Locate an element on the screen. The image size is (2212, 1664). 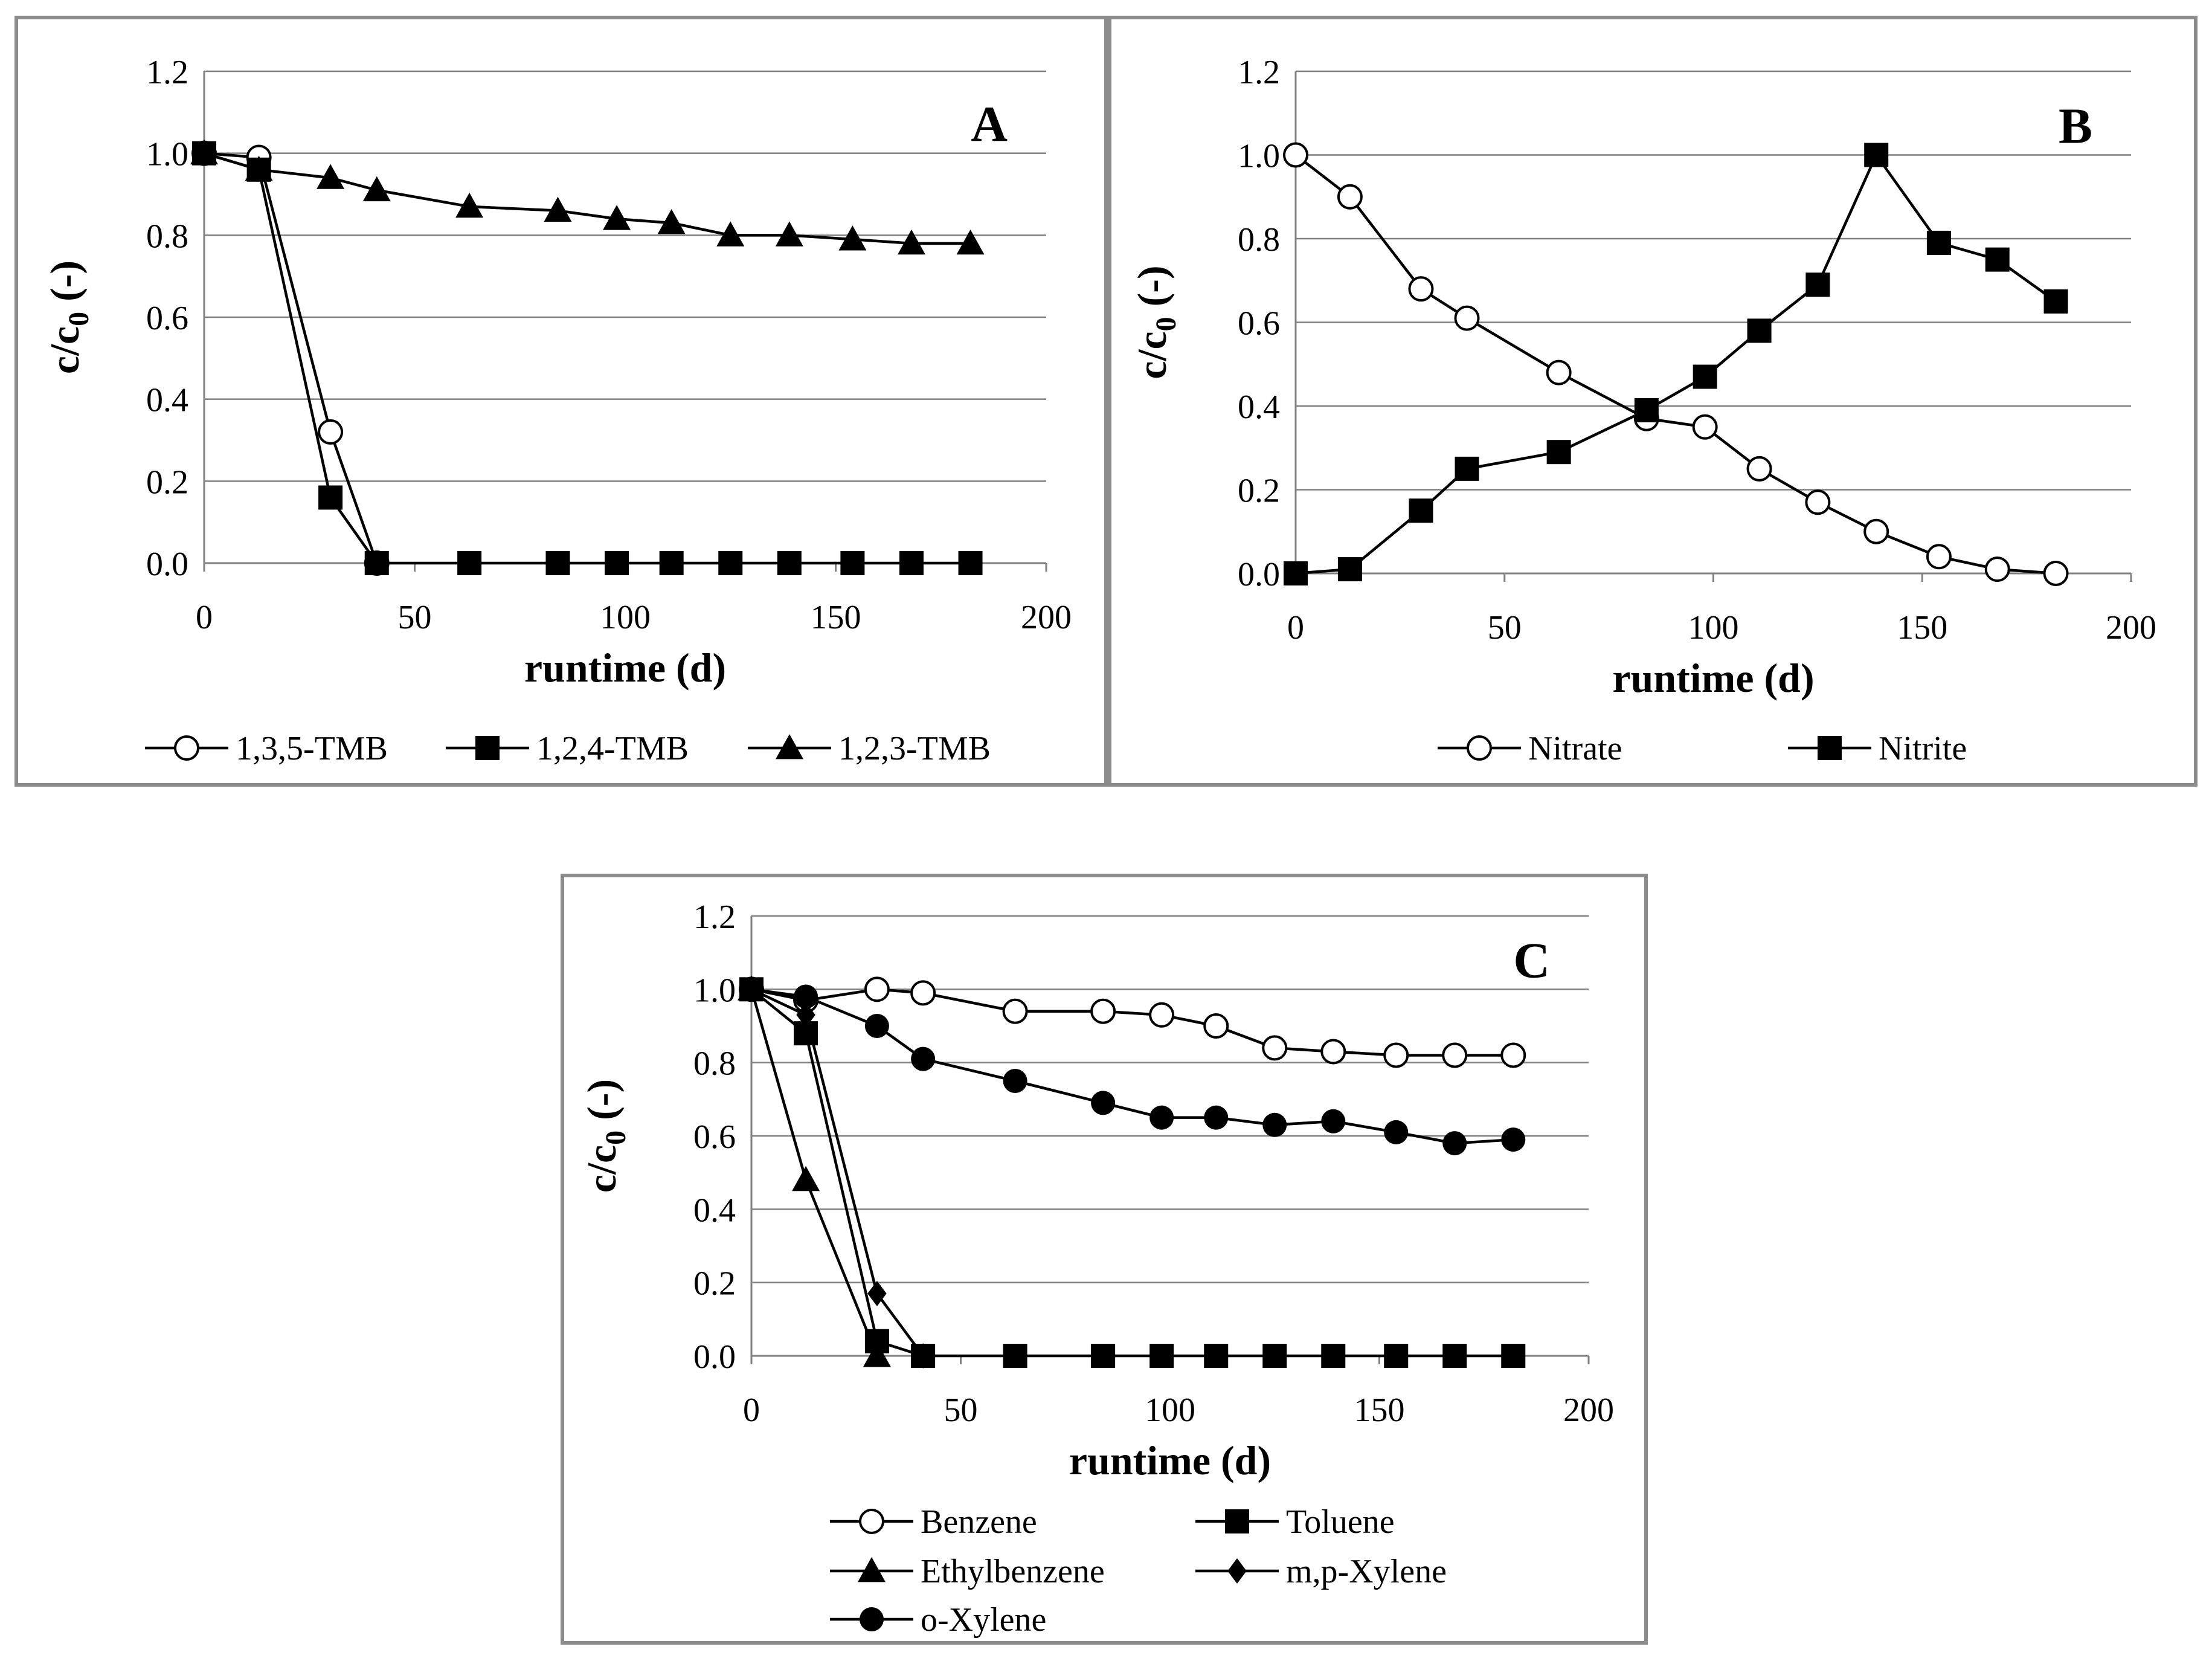
series-1-2-4-tmb is located at coordinates (587, 358).